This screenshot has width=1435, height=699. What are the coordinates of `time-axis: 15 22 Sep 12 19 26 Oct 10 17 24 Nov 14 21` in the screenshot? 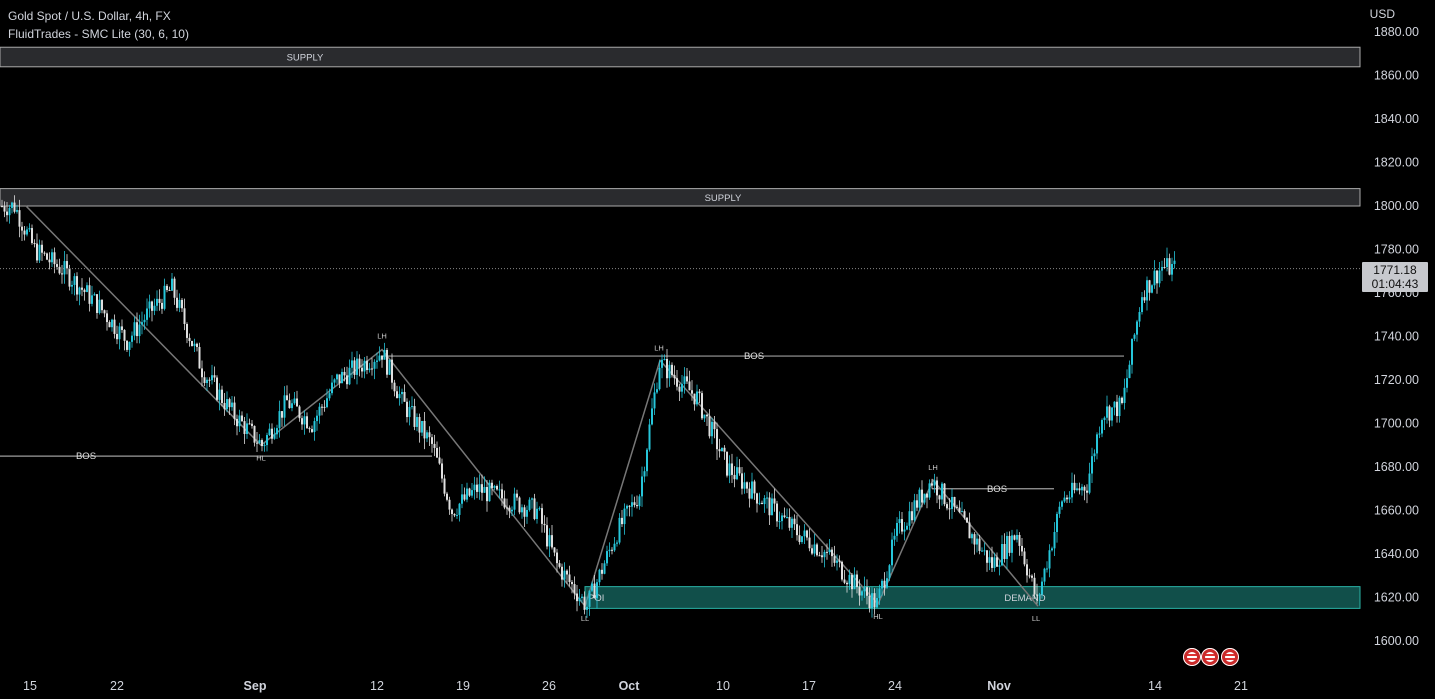 It's located at (635, 686).